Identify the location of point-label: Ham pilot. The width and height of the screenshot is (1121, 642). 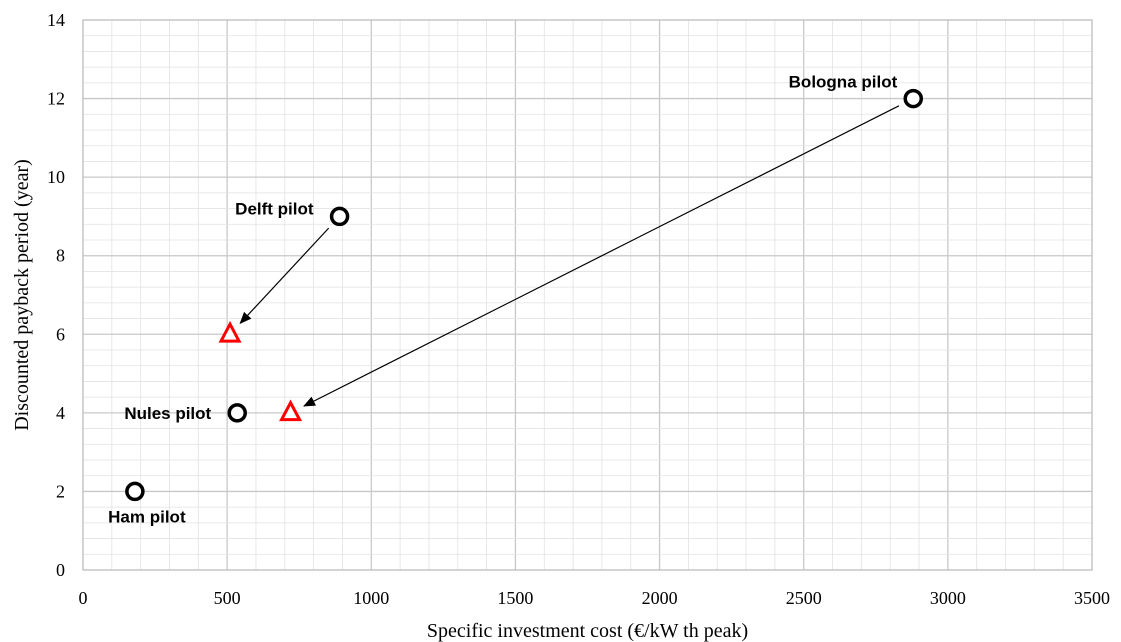
(147, 516).